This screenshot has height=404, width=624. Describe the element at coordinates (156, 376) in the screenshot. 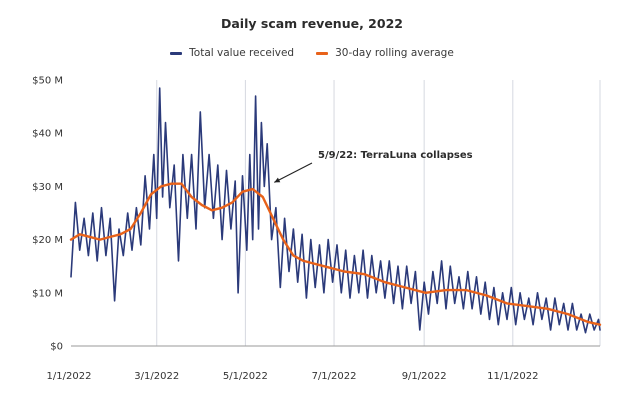

I see `x-tick-label-1: 3/1/2022` at that location.